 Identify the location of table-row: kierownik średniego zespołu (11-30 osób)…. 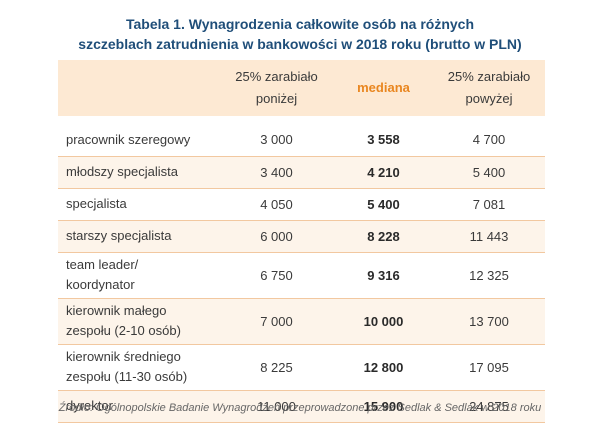
(301, 367).